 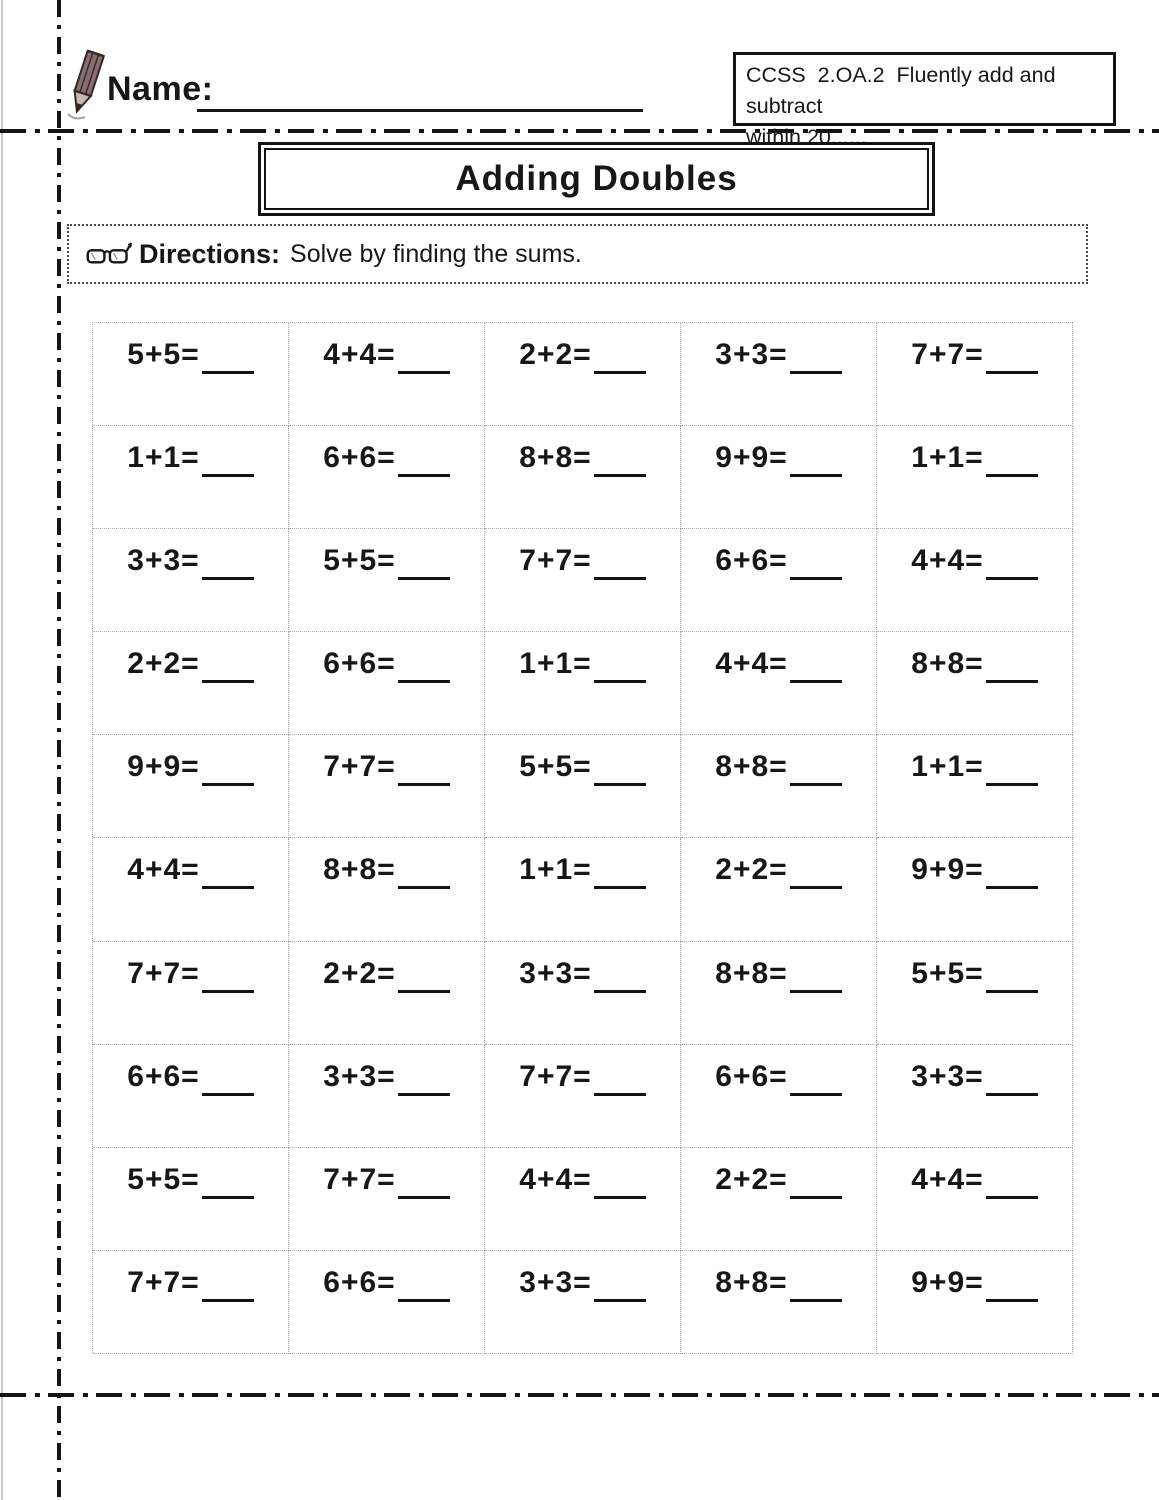 What do you see at coordinates (436, 253) in the screenshot?
I see `directions-text: Solve by finding the sums.` at bounding box center [436, 253].